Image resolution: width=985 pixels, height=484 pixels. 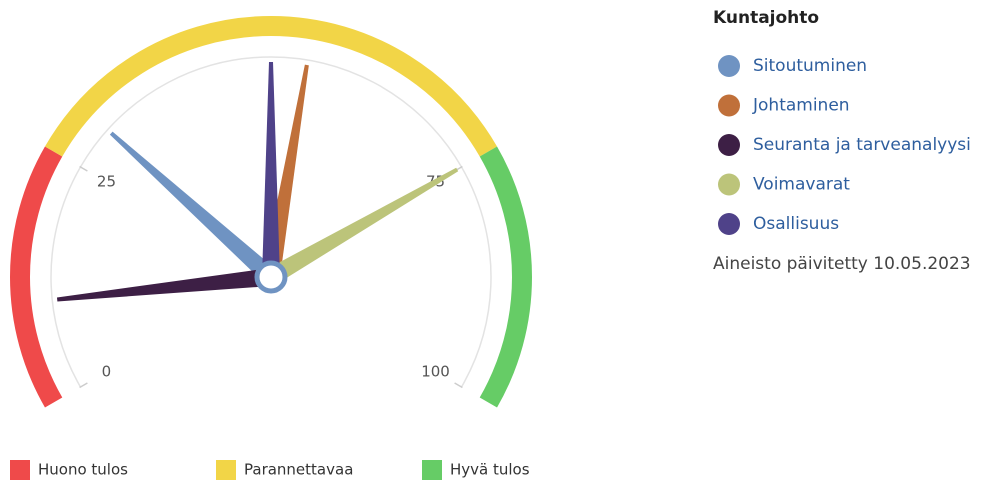 I want to click on tick-label: 100, so click(x=435, y=372).